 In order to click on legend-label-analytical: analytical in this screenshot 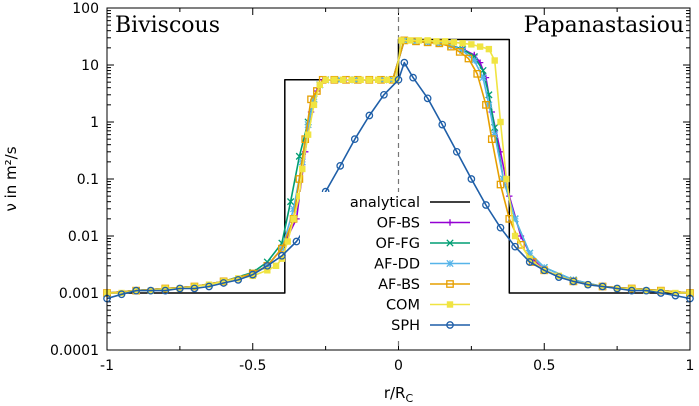, I will do `click(385, 203)`.